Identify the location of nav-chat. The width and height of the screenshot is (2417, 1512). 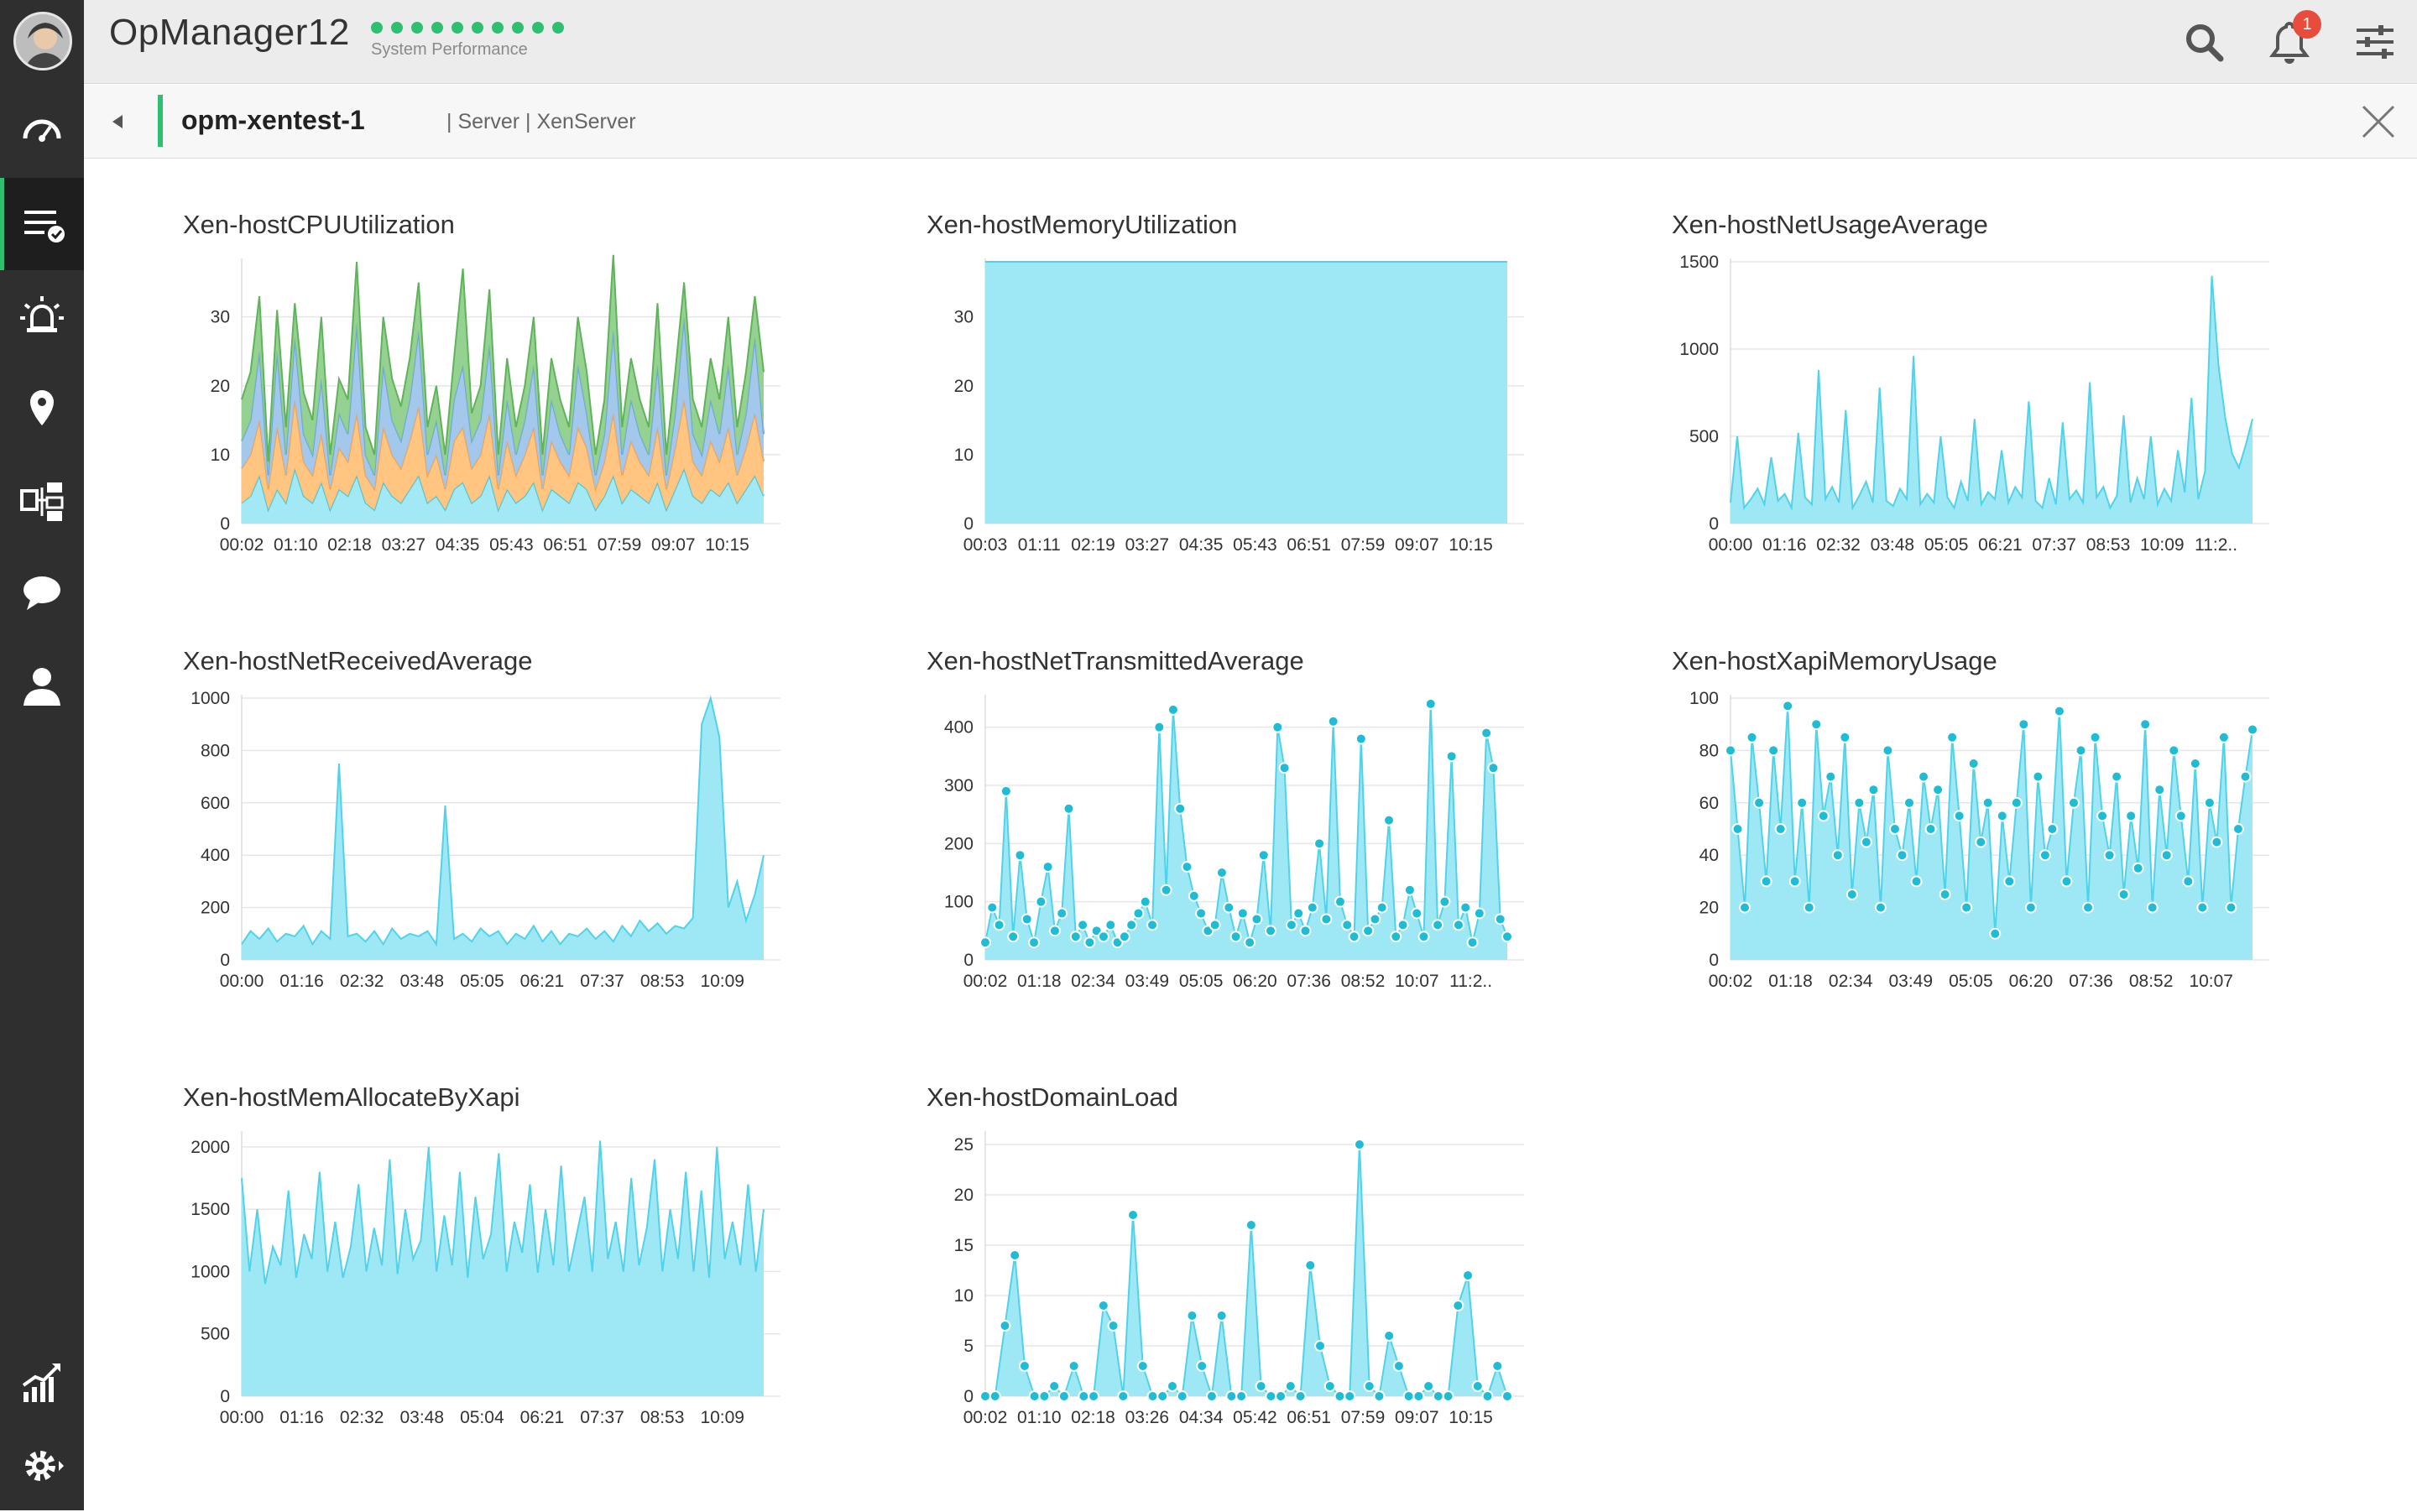
(42, 593).